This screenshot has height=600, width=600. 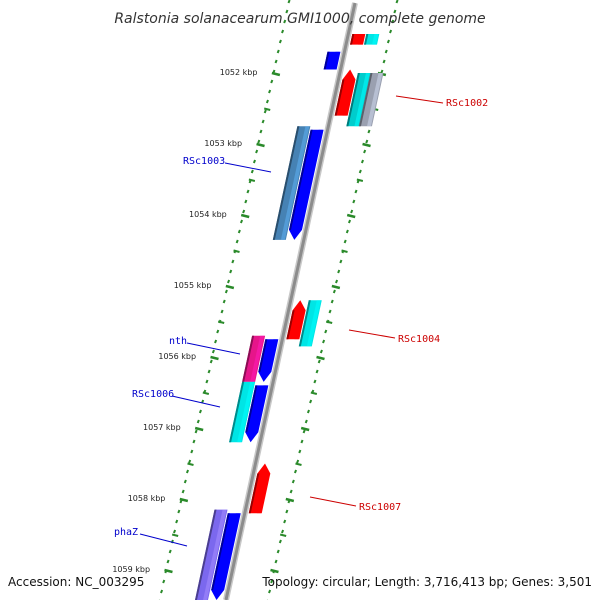 What do you see at coordinates (178, 341) in the screenshot?
I see `gene-label-nth: nth` at bounding box center [178, 341].